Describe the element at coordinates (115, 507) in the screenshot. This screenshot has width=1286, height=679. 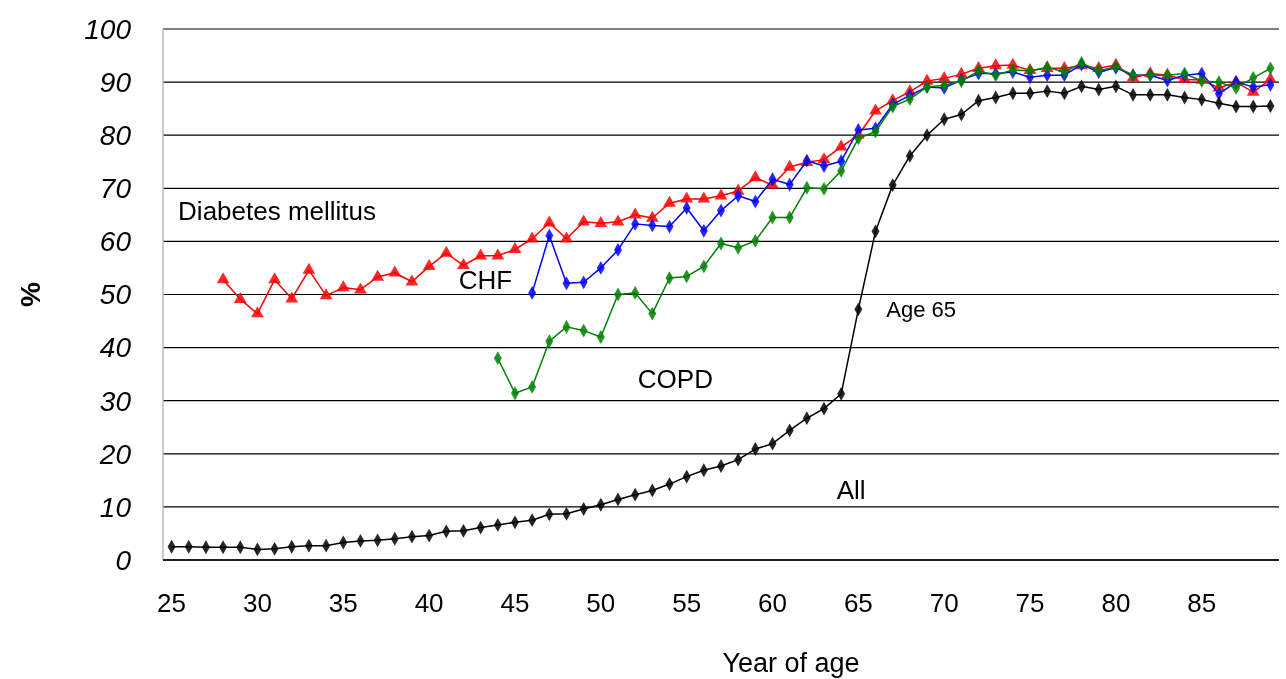
I see `y-tick-label: 10` at that location.